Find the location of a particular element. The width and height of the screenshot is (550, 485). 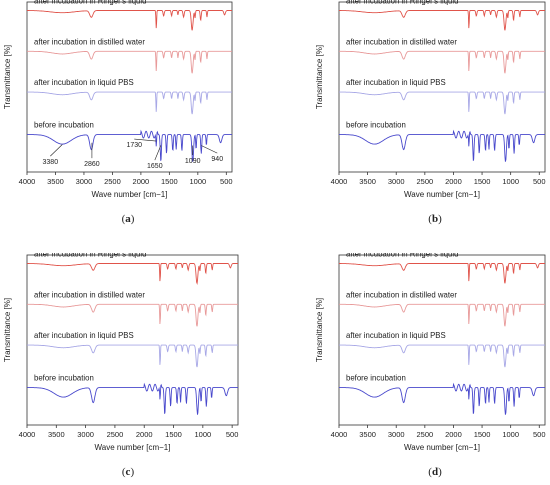

caption-c: (c) is located at coordinates (128, 472).